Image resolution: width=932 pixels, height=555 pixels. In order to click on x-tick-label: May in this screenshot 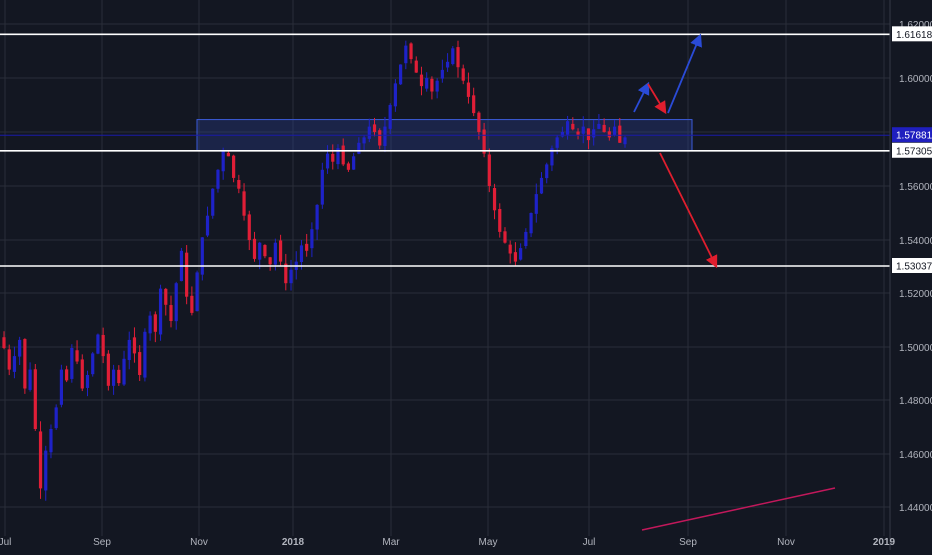, I will do `click(488, 542)`.